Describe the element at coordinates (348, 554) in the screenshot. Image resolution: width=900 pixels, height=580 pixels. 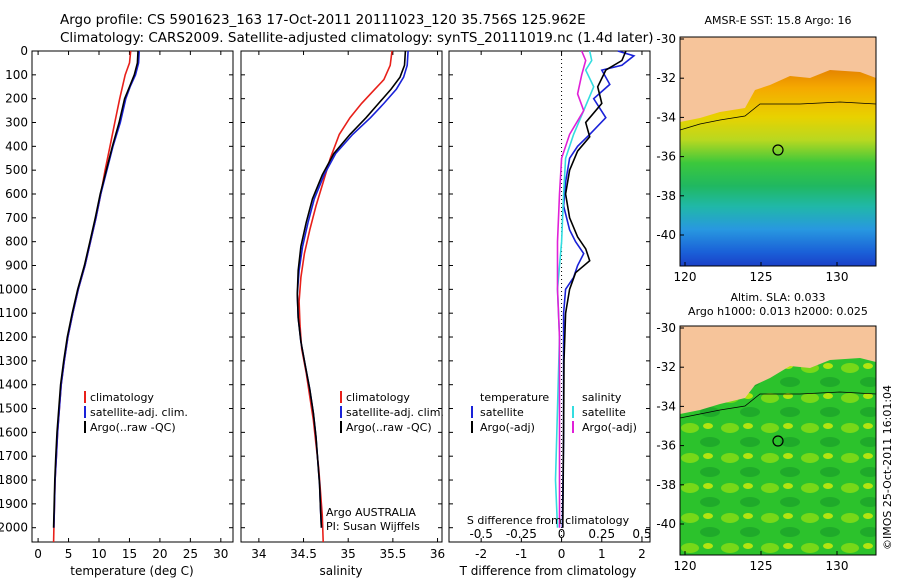
I see `x-tick-label: 35` at that location.